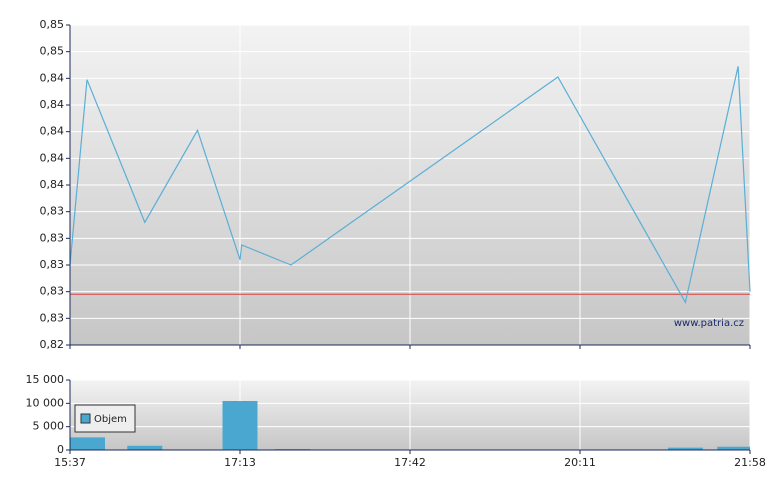 Image resolution: width=780 pixels, height=494 pixels. What do you see at coordinates (45, 402) in the screenshot?
I see `y-tick-label: 10 000` at bounding box center [45, 402].